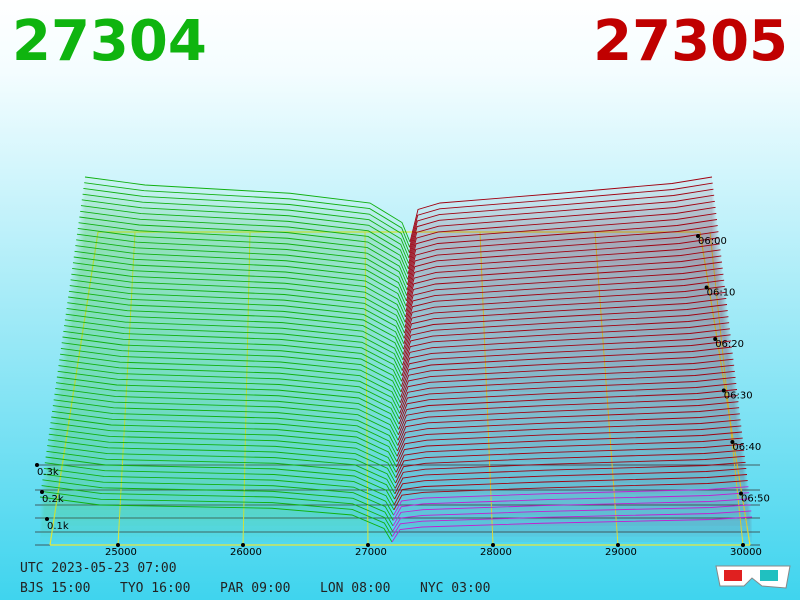 This screenshot has width=800, height=600. I want to click on time-tick-label: 06:40, so click(746, 447).